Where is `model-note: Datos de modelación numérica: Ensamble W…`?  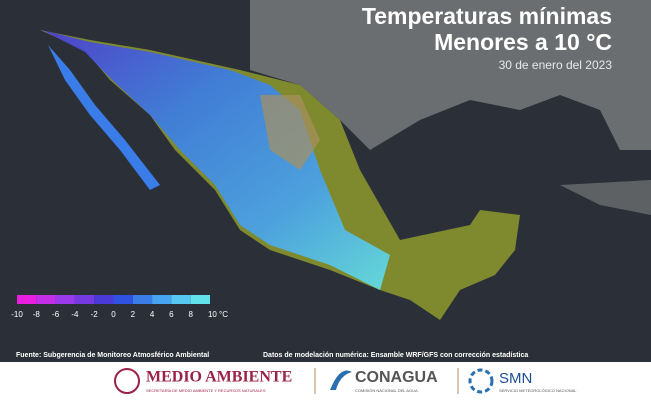 model-note: Datos de modelación numérica: Ensamble W… is located at coordinates (395, 355).